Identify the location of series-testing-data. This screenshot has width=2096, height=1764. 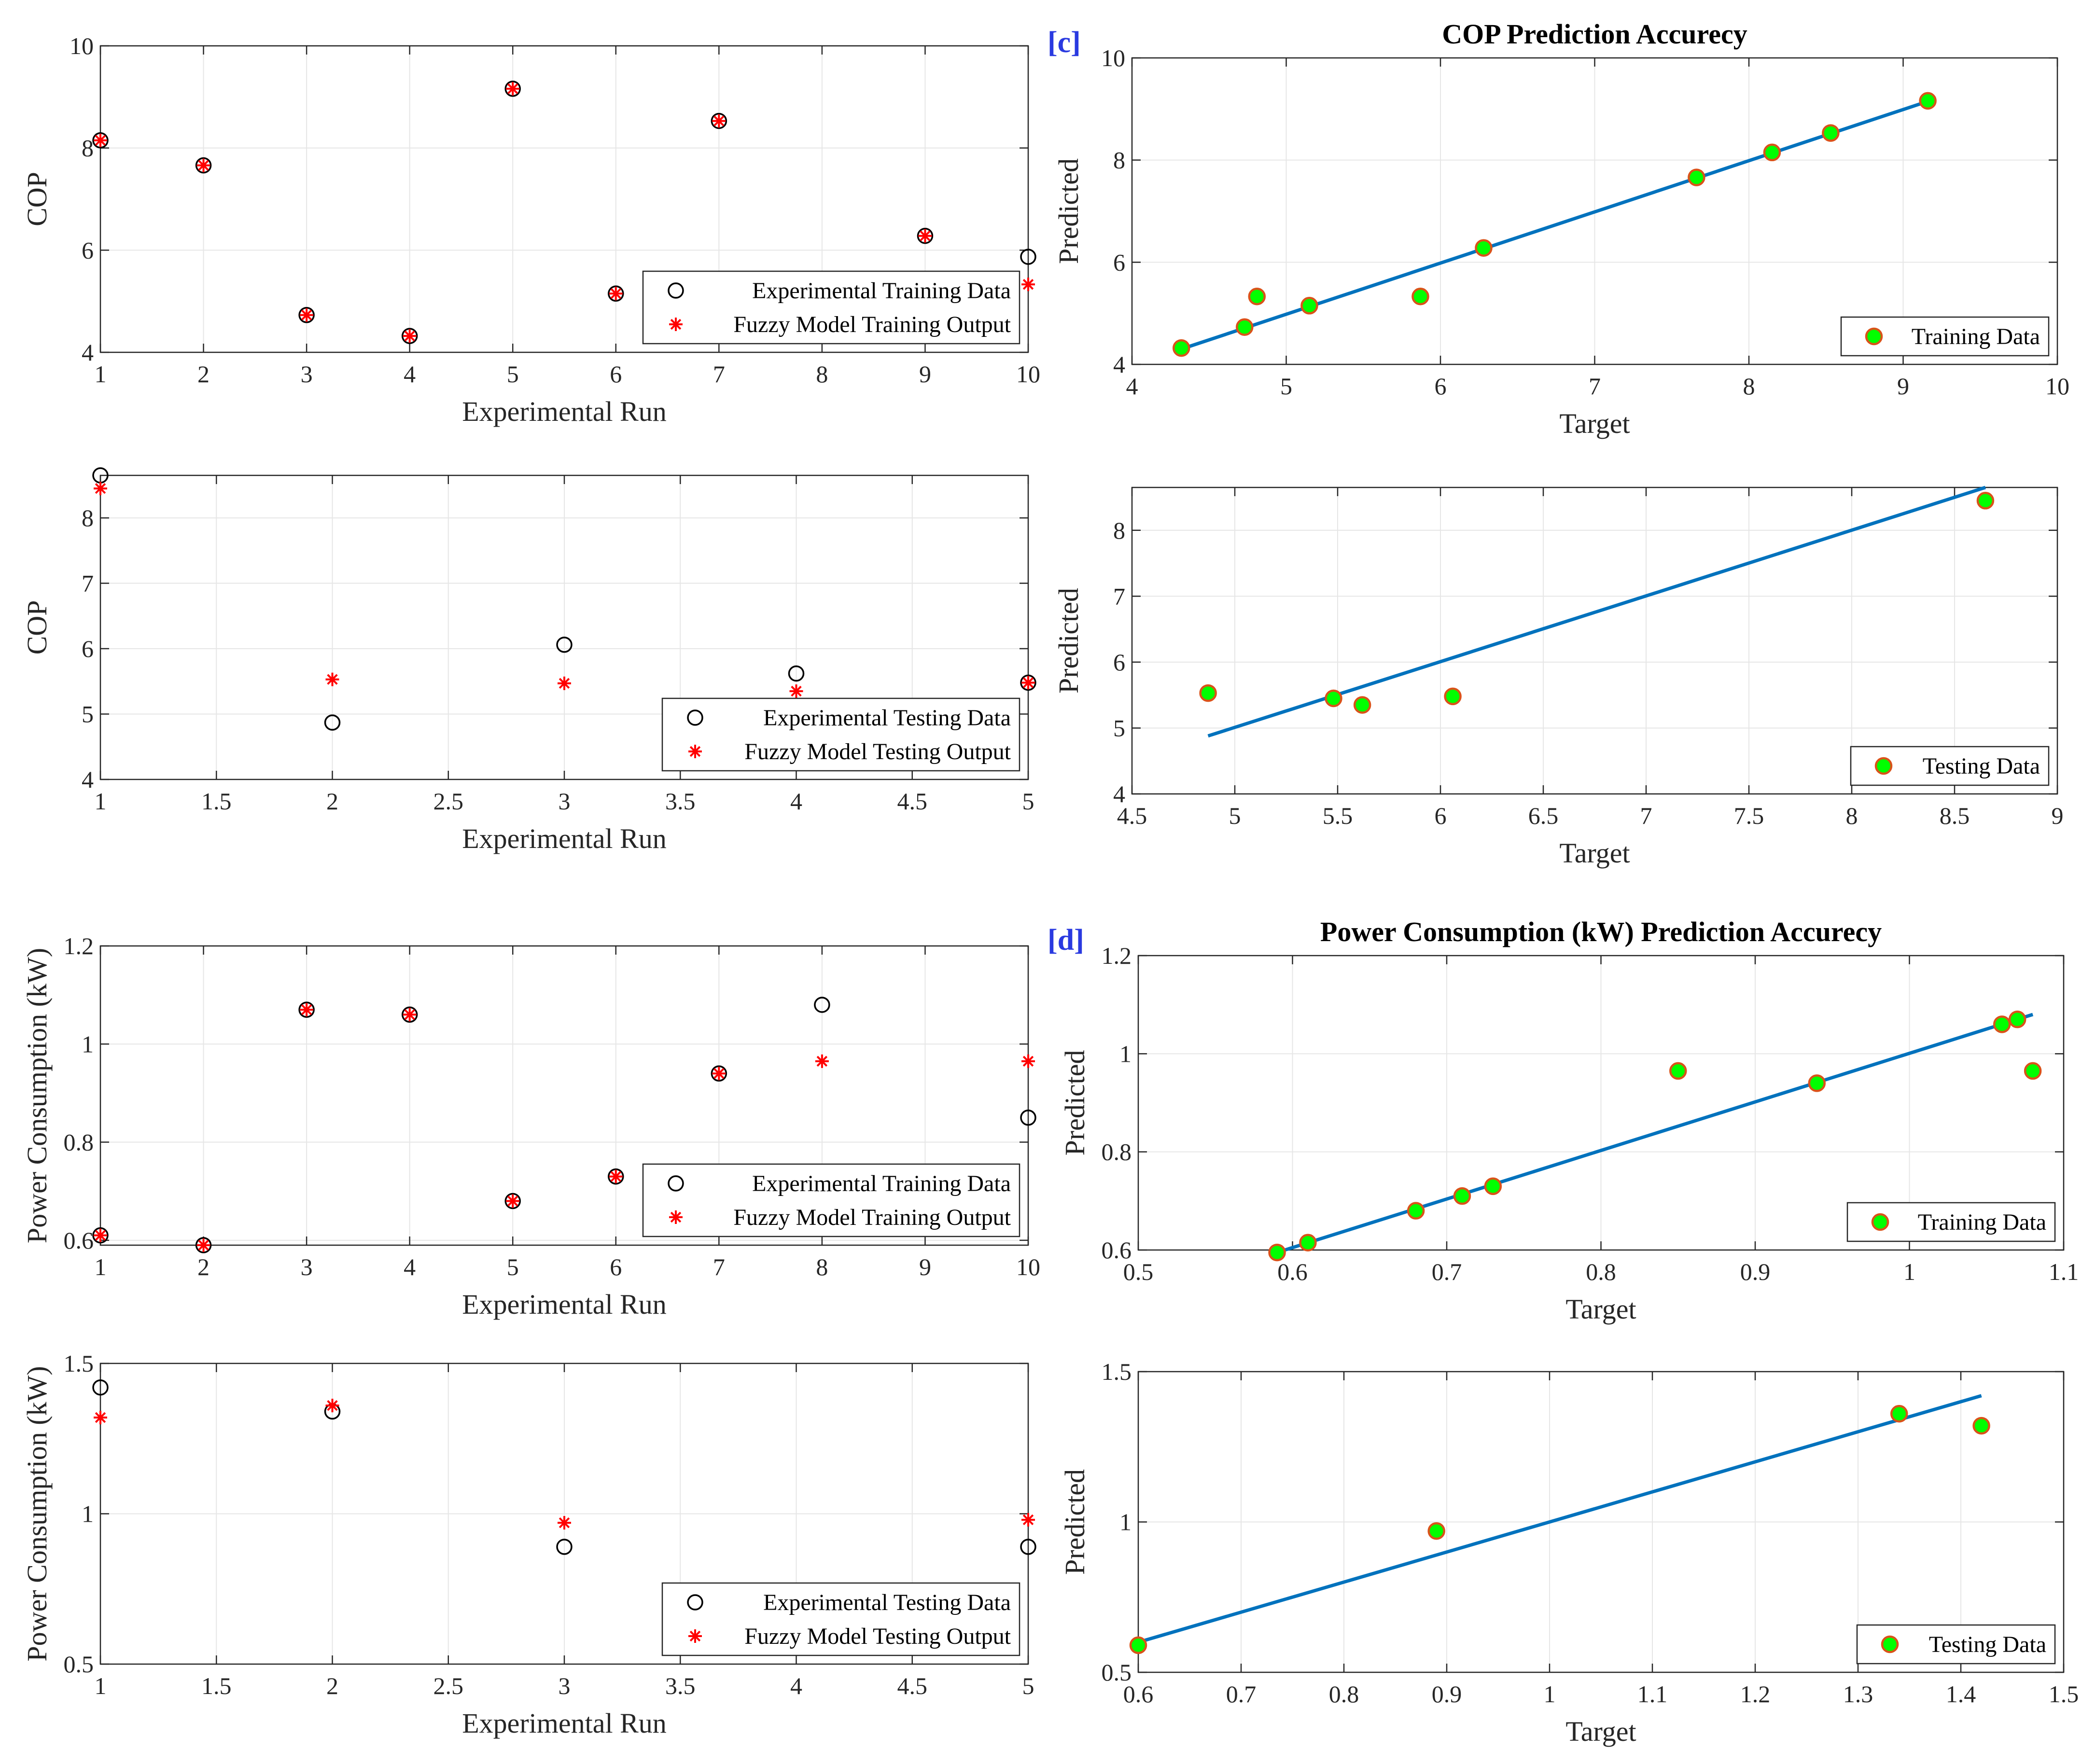
(1559, 1529).